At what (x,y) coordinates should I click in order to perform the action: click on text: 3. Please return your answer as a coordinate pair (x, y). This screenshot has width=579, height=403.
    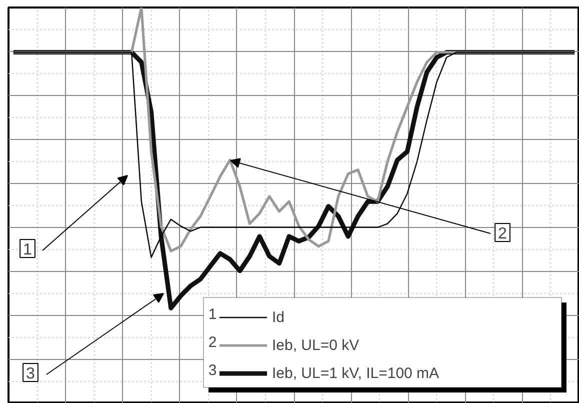
    Looking at the image, I should click on (212, 370).